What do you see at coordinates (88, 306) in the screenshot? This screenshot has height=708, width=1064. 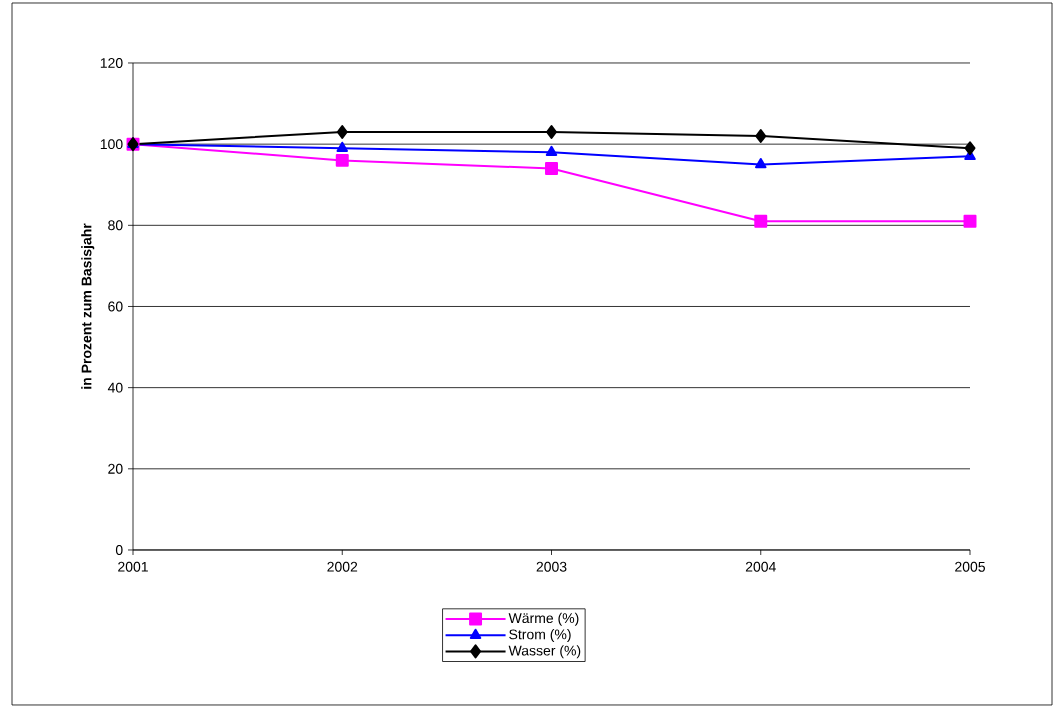 I see `y-axis-title: in Prozent zum Basisjahr` at bounding box center [88, 306].